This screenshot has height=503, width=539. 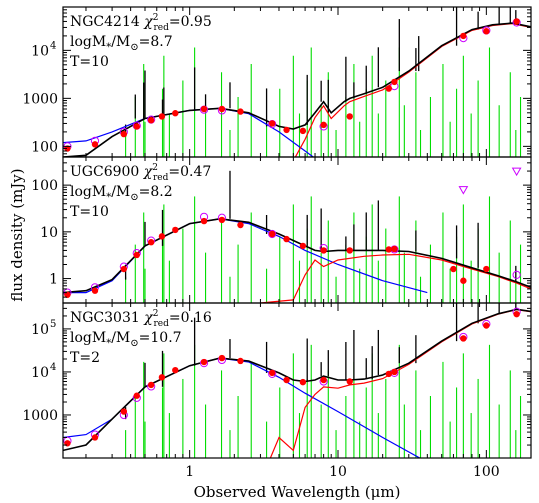 I want to click on mass-value: =8.2, so click(x=156, y=192).